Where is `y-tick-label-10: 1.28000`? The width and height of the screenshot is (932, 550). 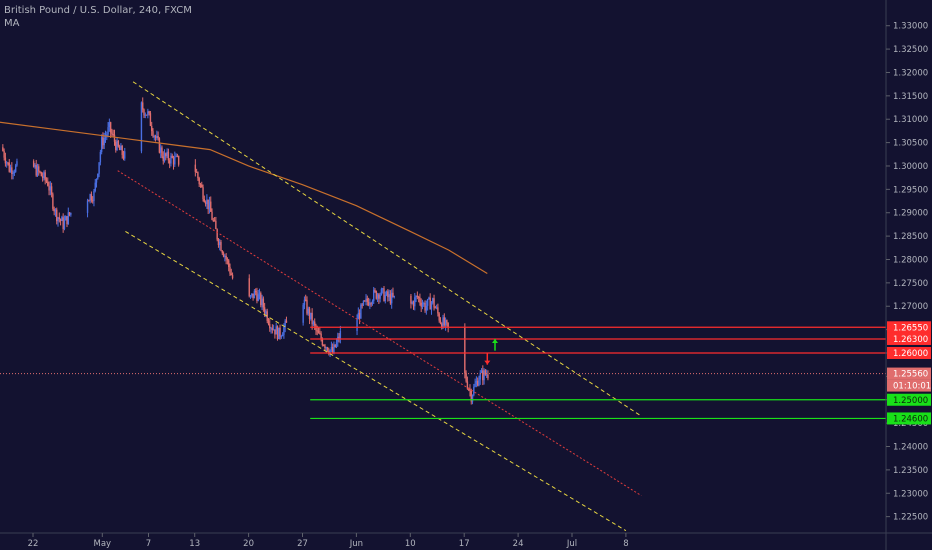 y-tick-label-10: 1.28000 is located at coordinates (910, 260).